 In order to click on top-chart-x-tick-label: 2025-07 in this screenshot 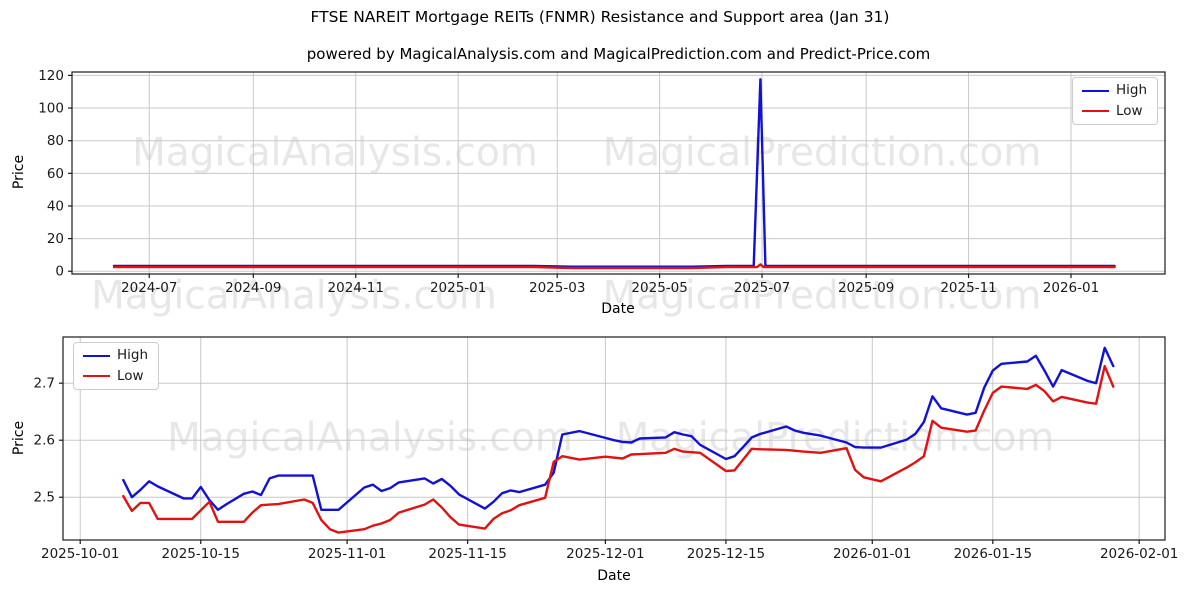, I will do `click(762, 288)`.